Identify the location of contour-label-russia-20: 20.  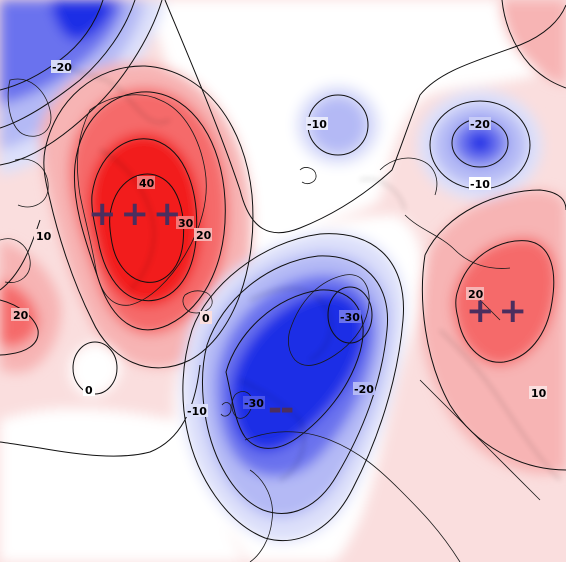
(476, 294).